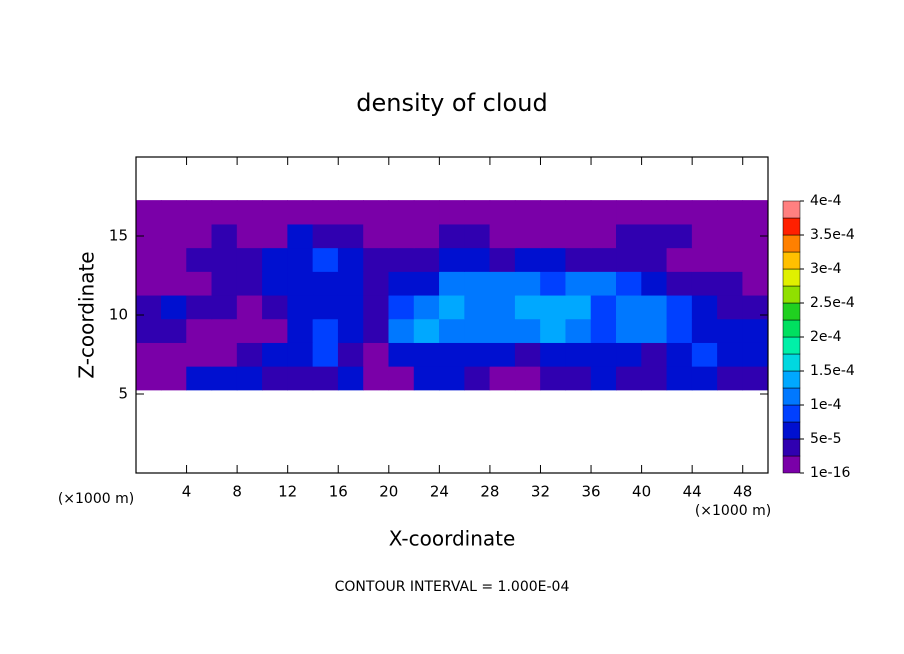  Describe the element at coordinates (338, 492) in the screenshot. I see `x-tick-label: 16` at that location.